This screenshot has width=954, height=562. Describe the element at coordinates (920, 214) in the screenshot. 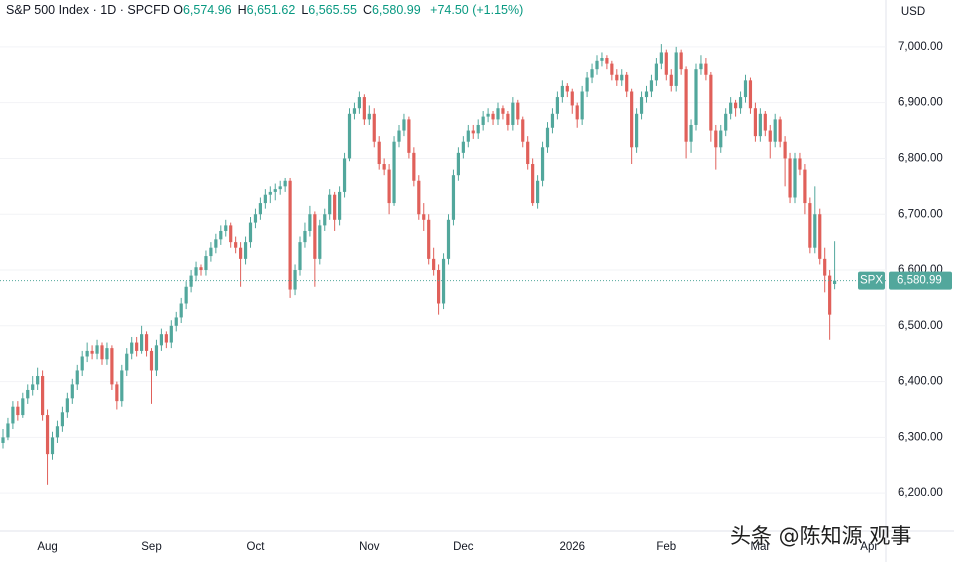

I see `y-tick-label: 6,700.00` at that location.